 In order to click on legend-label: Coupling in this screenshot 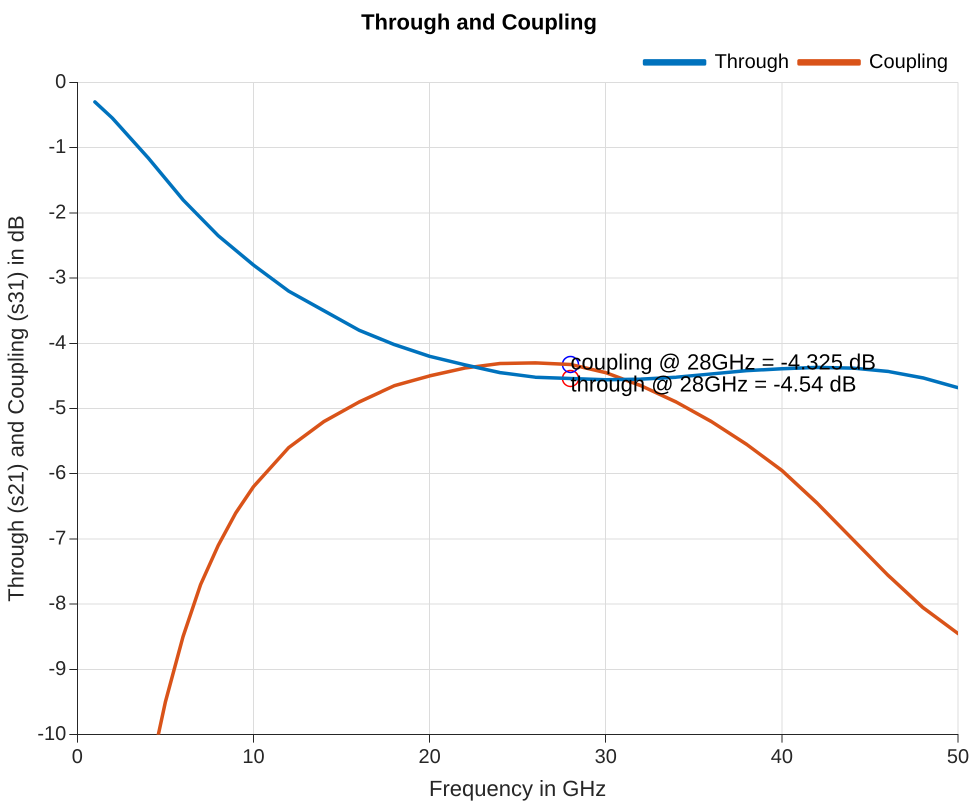, I will do `click(908, 61)`.